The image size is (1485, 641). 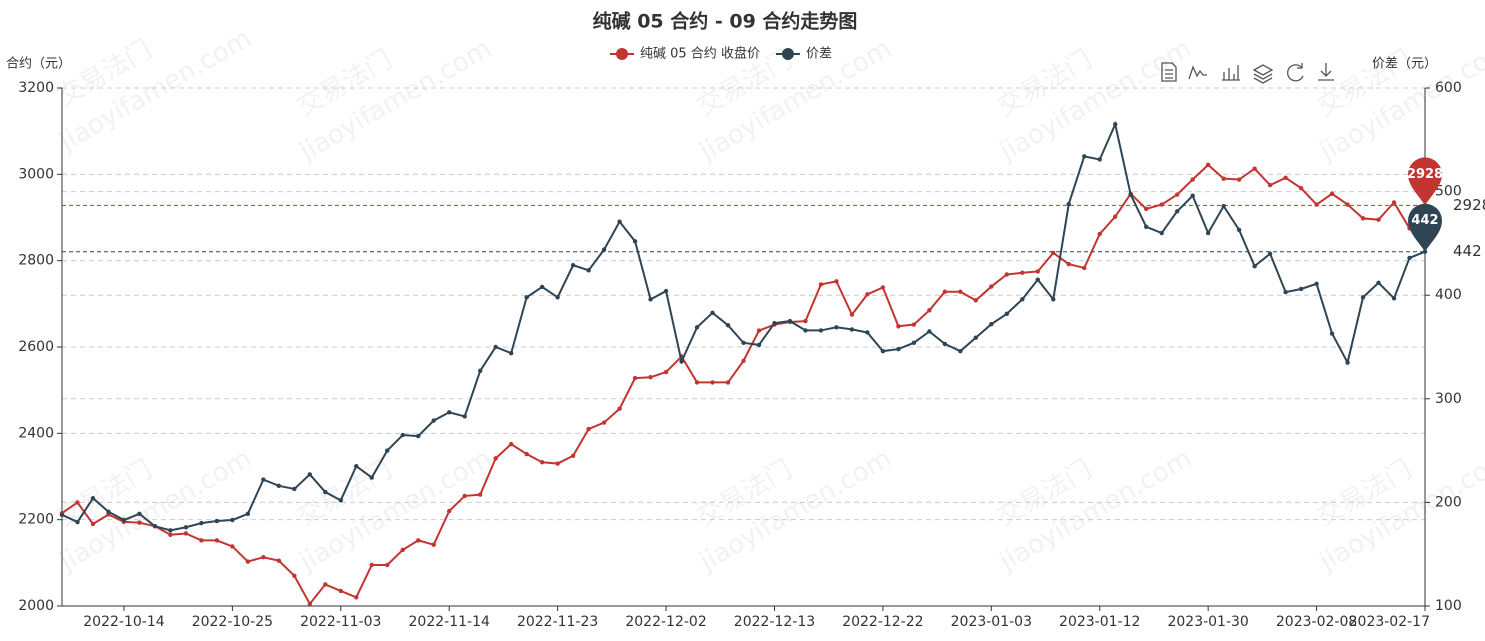 What do you see at coordinates (1467, 251) in the screenshot?
I see `mark-line-label: 442` at bounding box center [1467, 251].